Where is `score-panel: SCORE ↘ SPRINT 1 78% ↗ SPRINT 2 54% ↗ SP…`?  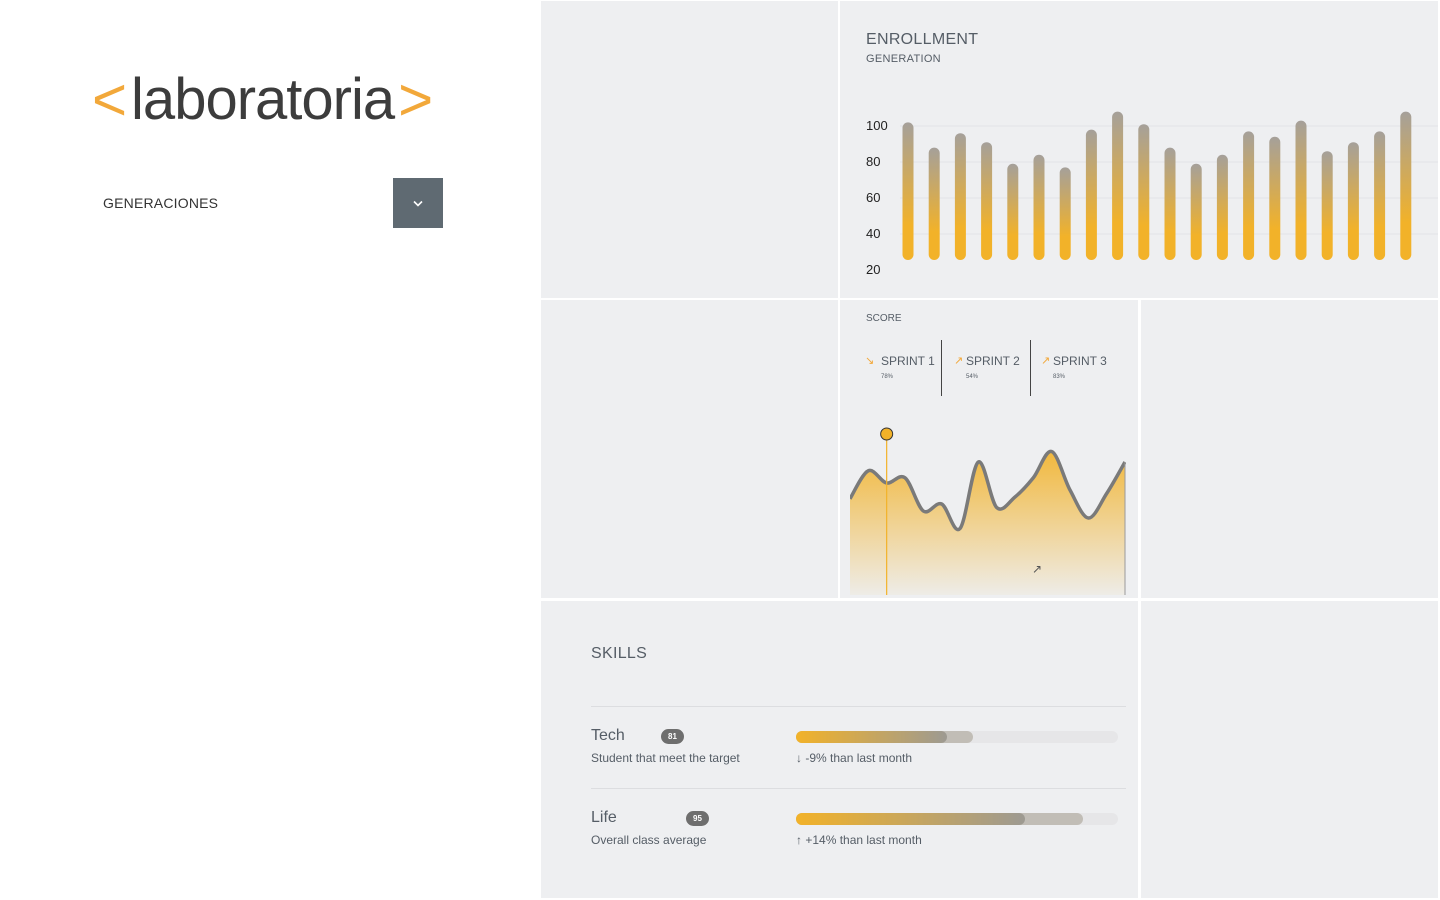
score-panel: SCORE ↘ SPRINT 1 78% ↗ SPRINT 2 54% ↗ SP… is located at coordinates (989, 449).